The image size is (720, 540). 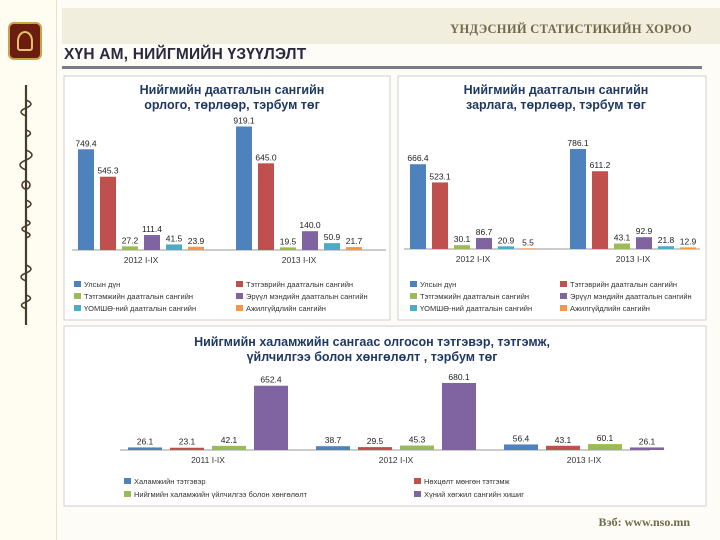 What do you see at coordinates (174, 238) in the screenshot?
I see `data-label: 41.5` at bounding box center [174, 238].